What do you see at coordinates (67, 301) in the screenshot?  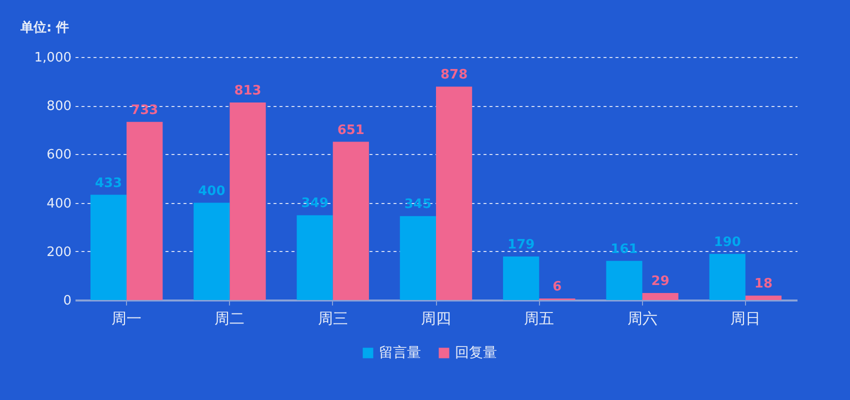 I see `y-tick-label: 0` at bounding box center [67, 301].